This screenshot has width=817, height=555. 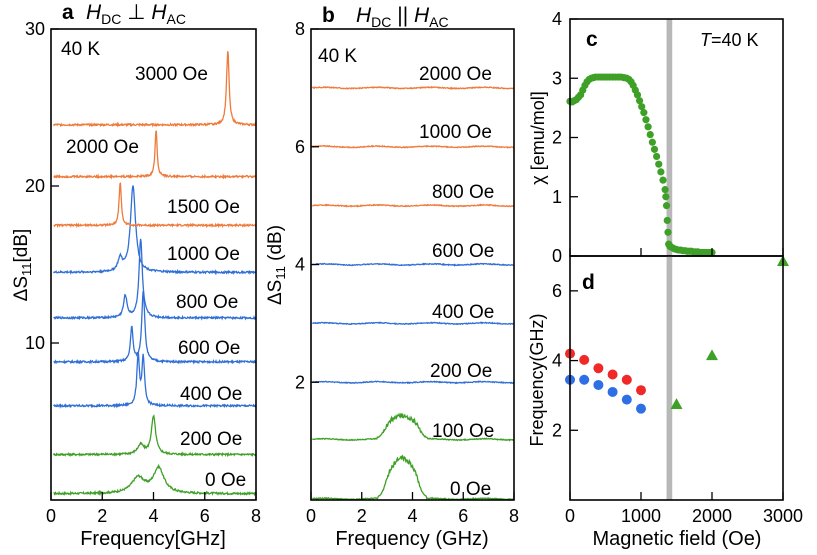 What do you see at coordinates (300, 265) in the screenshot?
I see `panel-b-ytick-label: 4` at bounding box center [300, 265].